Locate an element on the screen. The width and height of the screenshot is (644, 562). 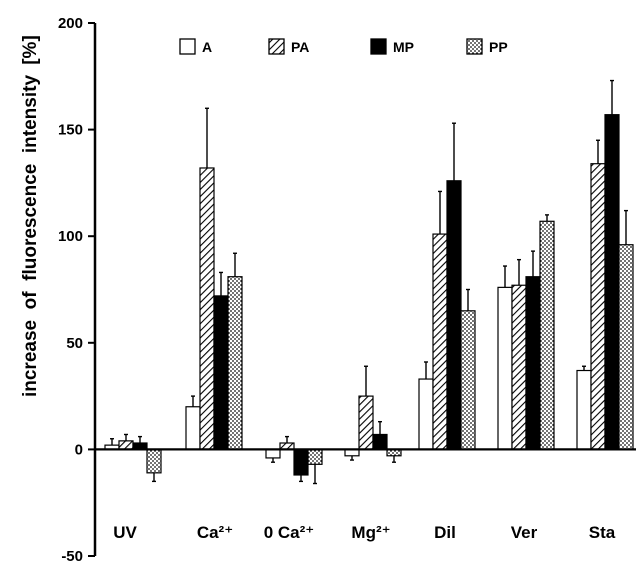
legend-label-mp: MP is located at coordinates (403, 47).